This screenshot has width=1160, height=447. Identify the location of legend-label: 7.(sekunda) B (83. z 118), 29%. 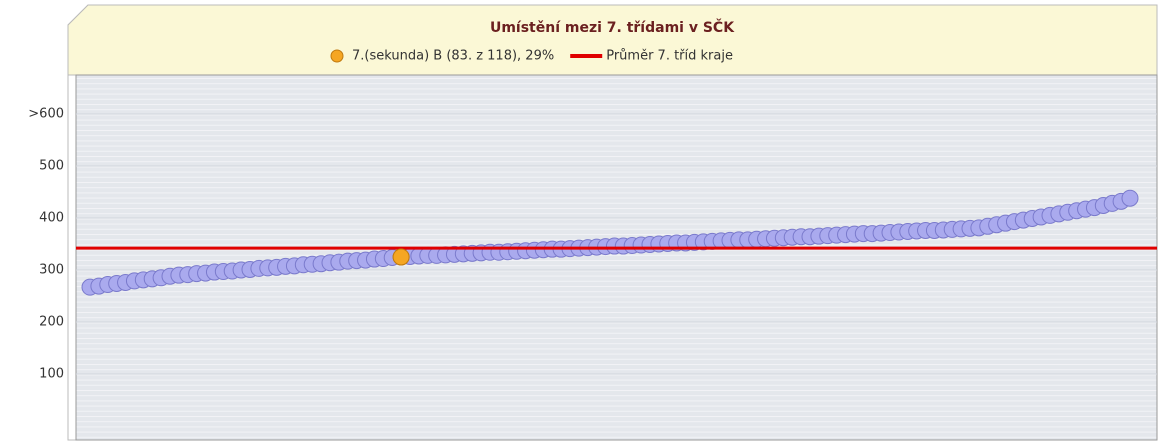
(453, 56).